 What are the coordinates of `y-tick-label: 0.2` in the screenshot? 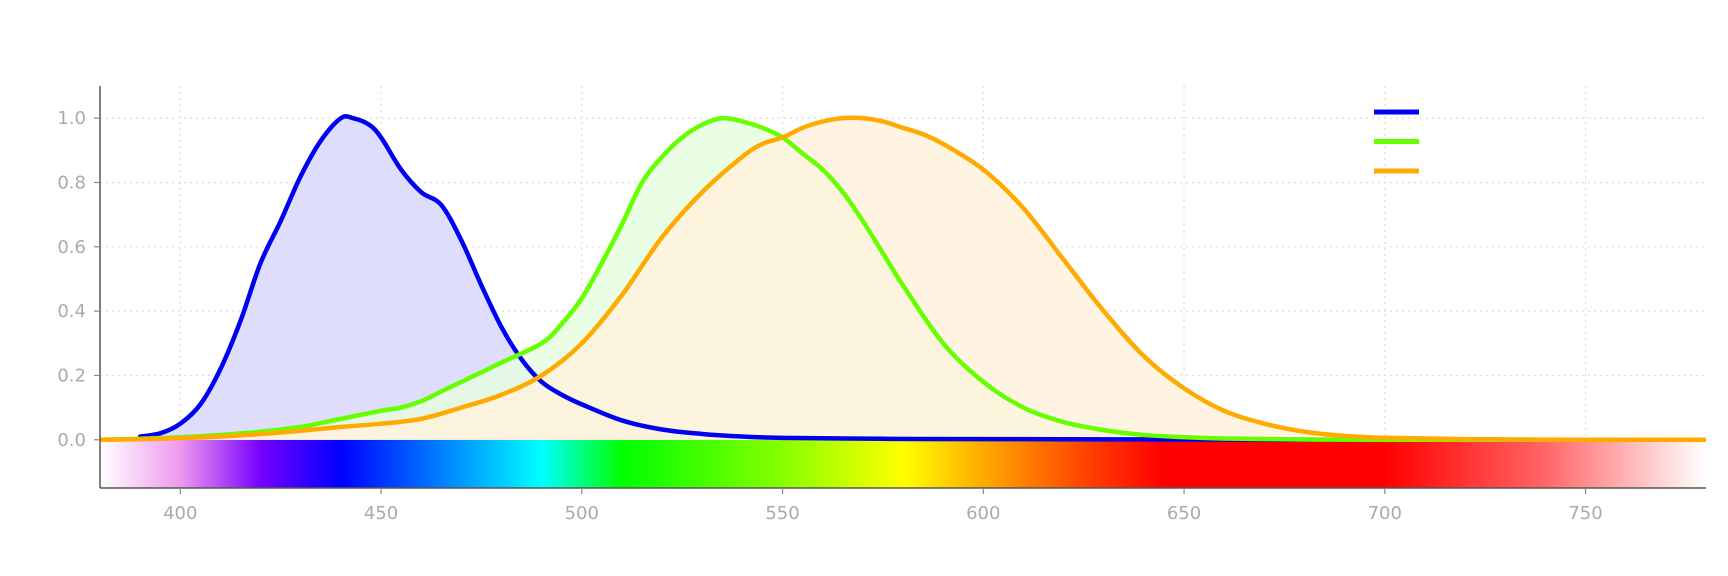 It's located at (71, 375).